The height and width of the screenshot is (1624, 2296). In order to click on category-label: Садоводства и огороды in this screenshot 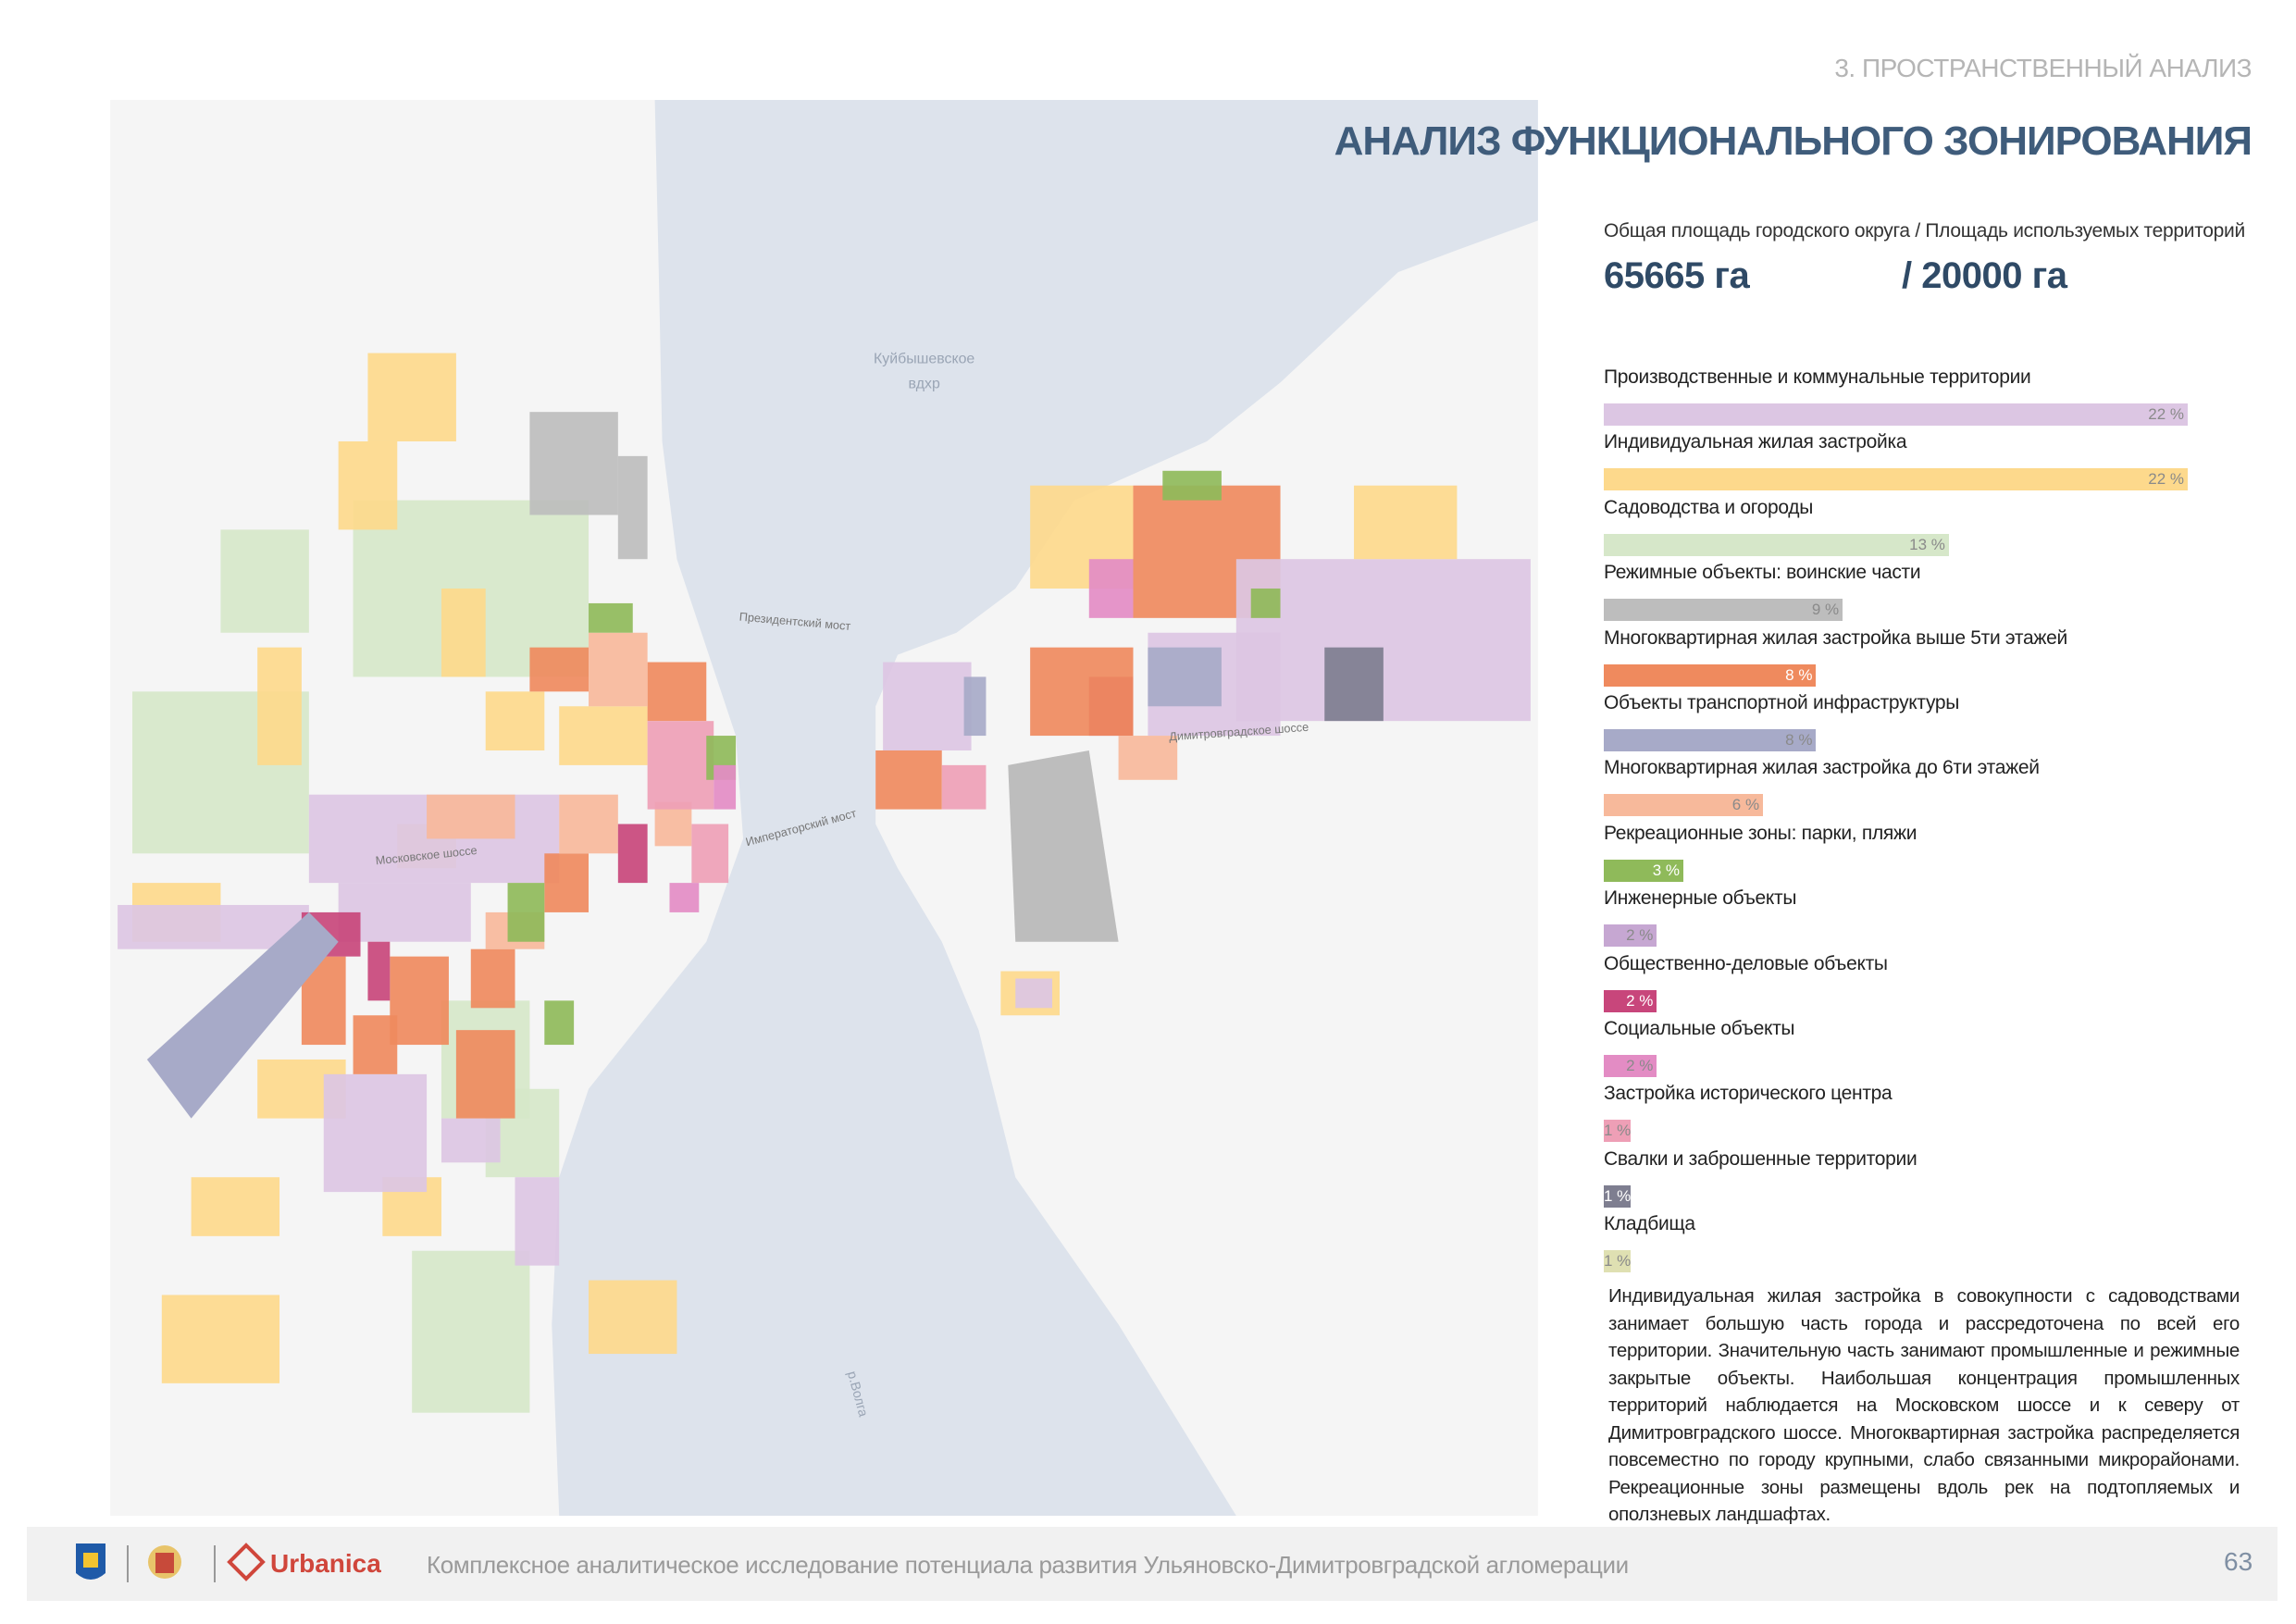, I will do `click(1709, 507)`.